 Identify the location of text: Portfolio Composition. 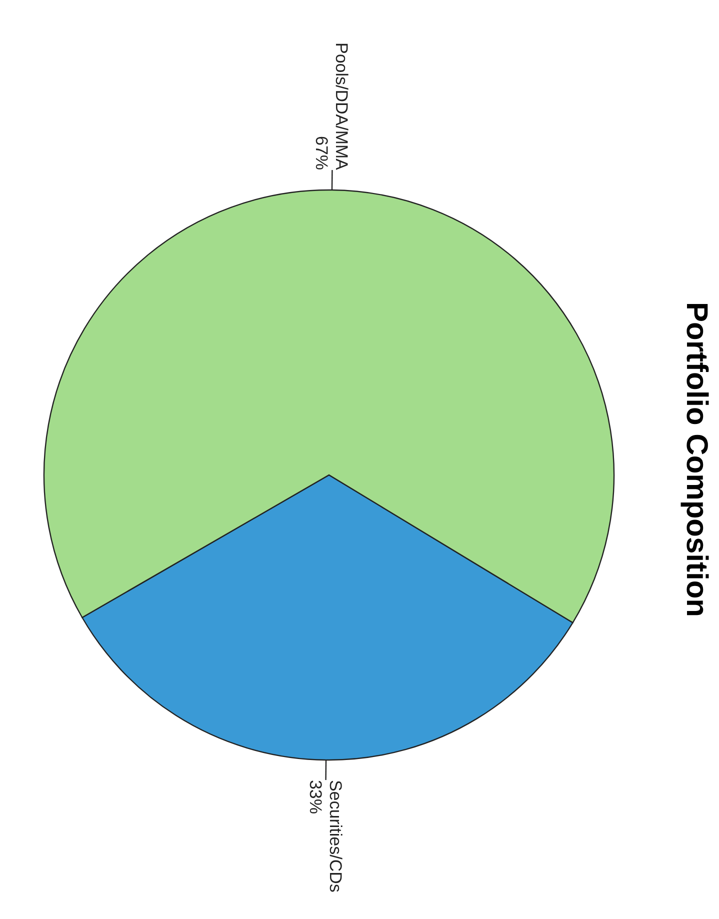
(696, 460).